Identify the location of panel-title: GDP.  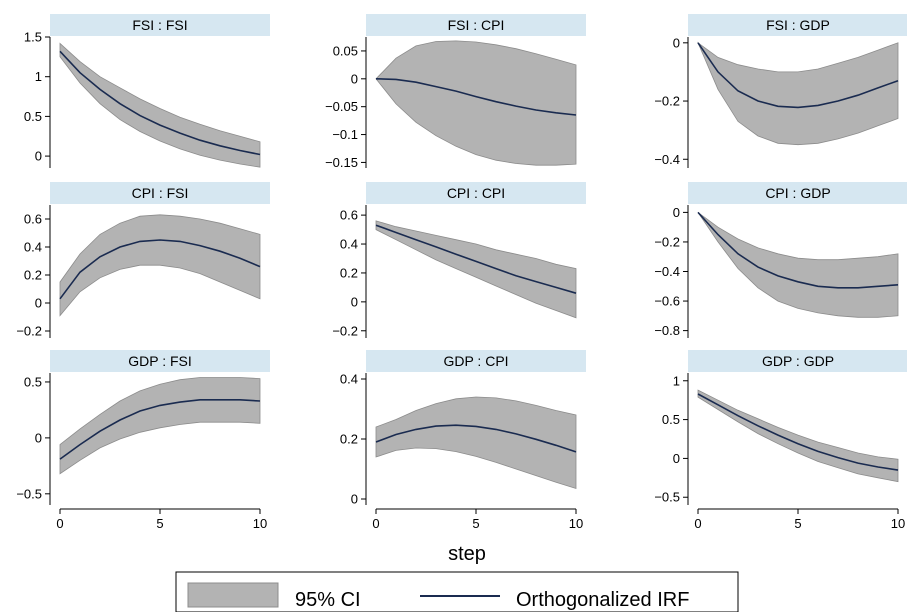
(798, 361).